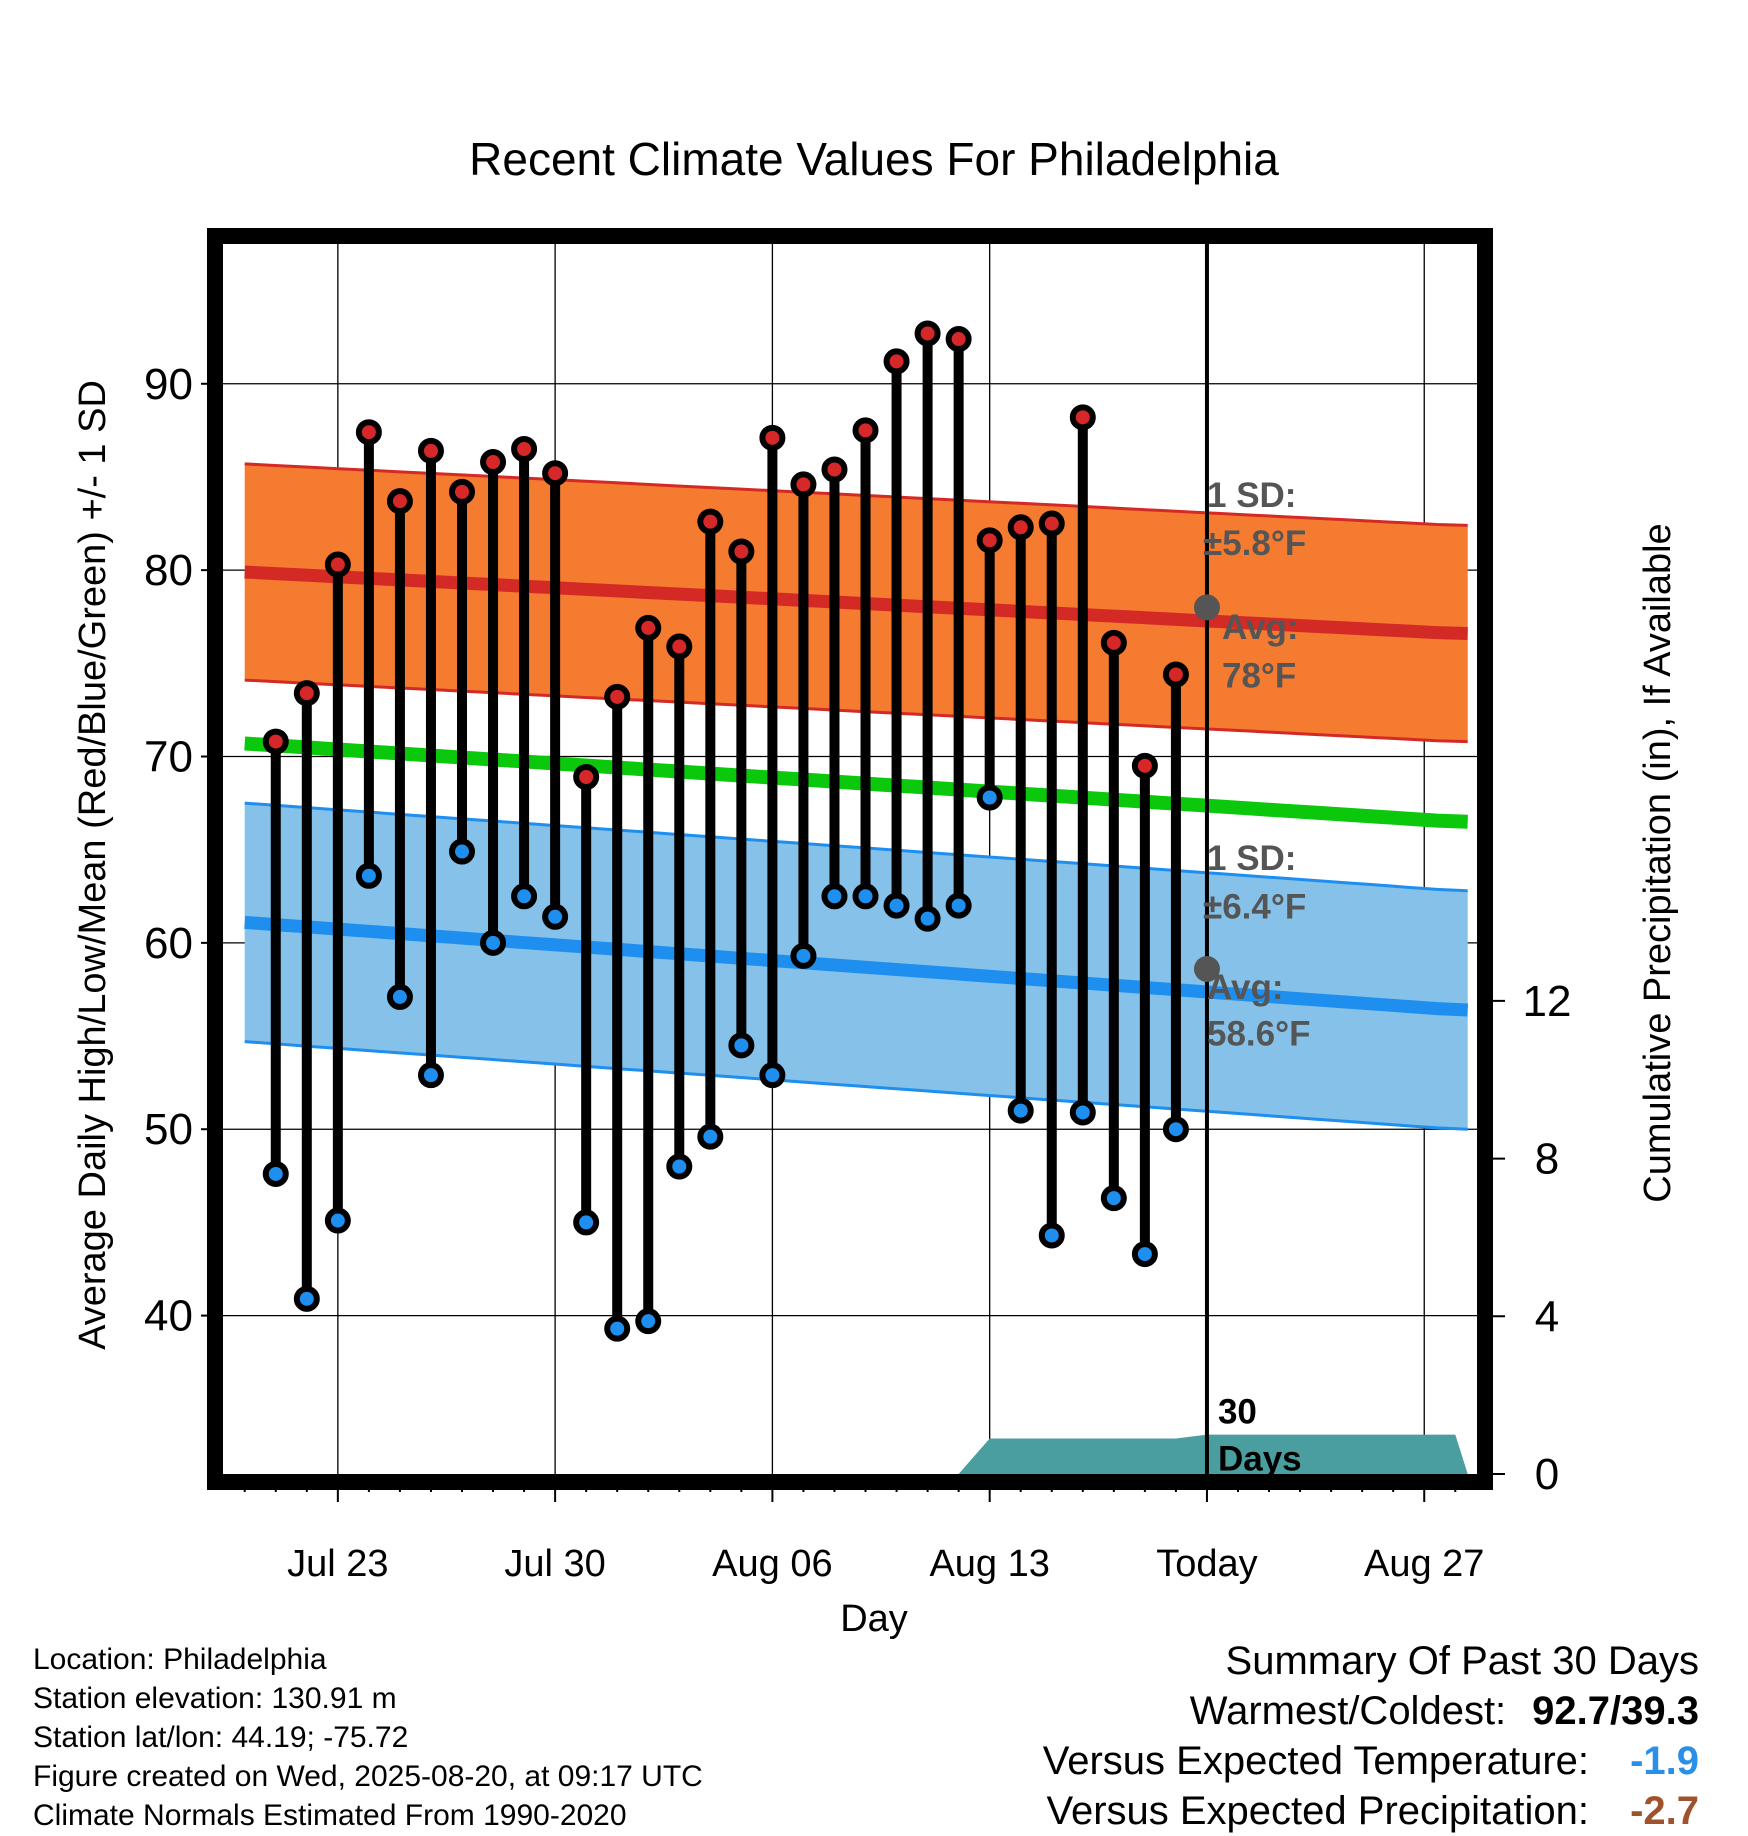 The width and height of the screenshot is (1748, 1836). Describe the element at coordinates (1462, 1661) in the screenshot. I see `summary-title: Summary Of Past 30 Days` at that location.